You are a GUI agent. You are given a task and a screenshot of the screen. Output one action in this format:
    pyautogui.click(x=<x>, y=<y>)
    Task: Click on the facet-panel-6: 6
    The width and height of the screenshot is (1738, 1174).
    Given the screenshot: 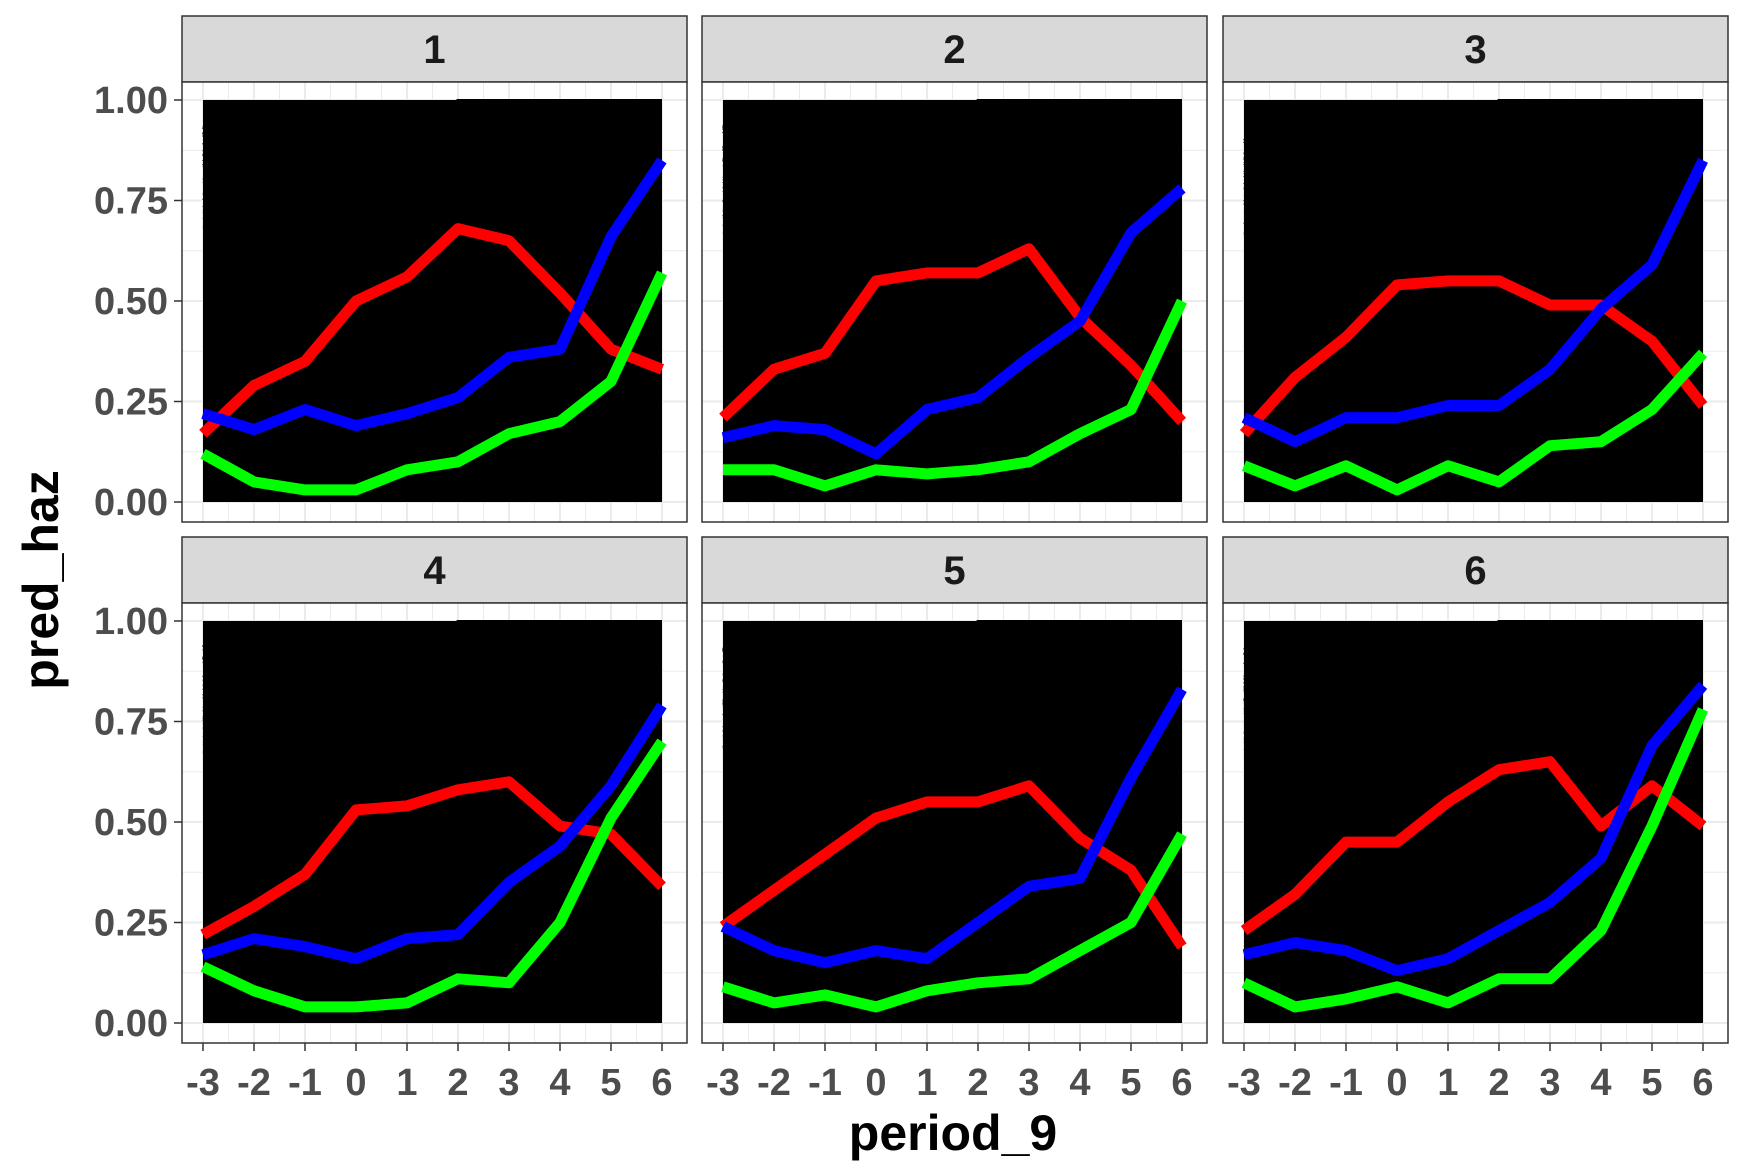 What is the action you would take?
    pyautogui.click(x=1475, y=790)
    